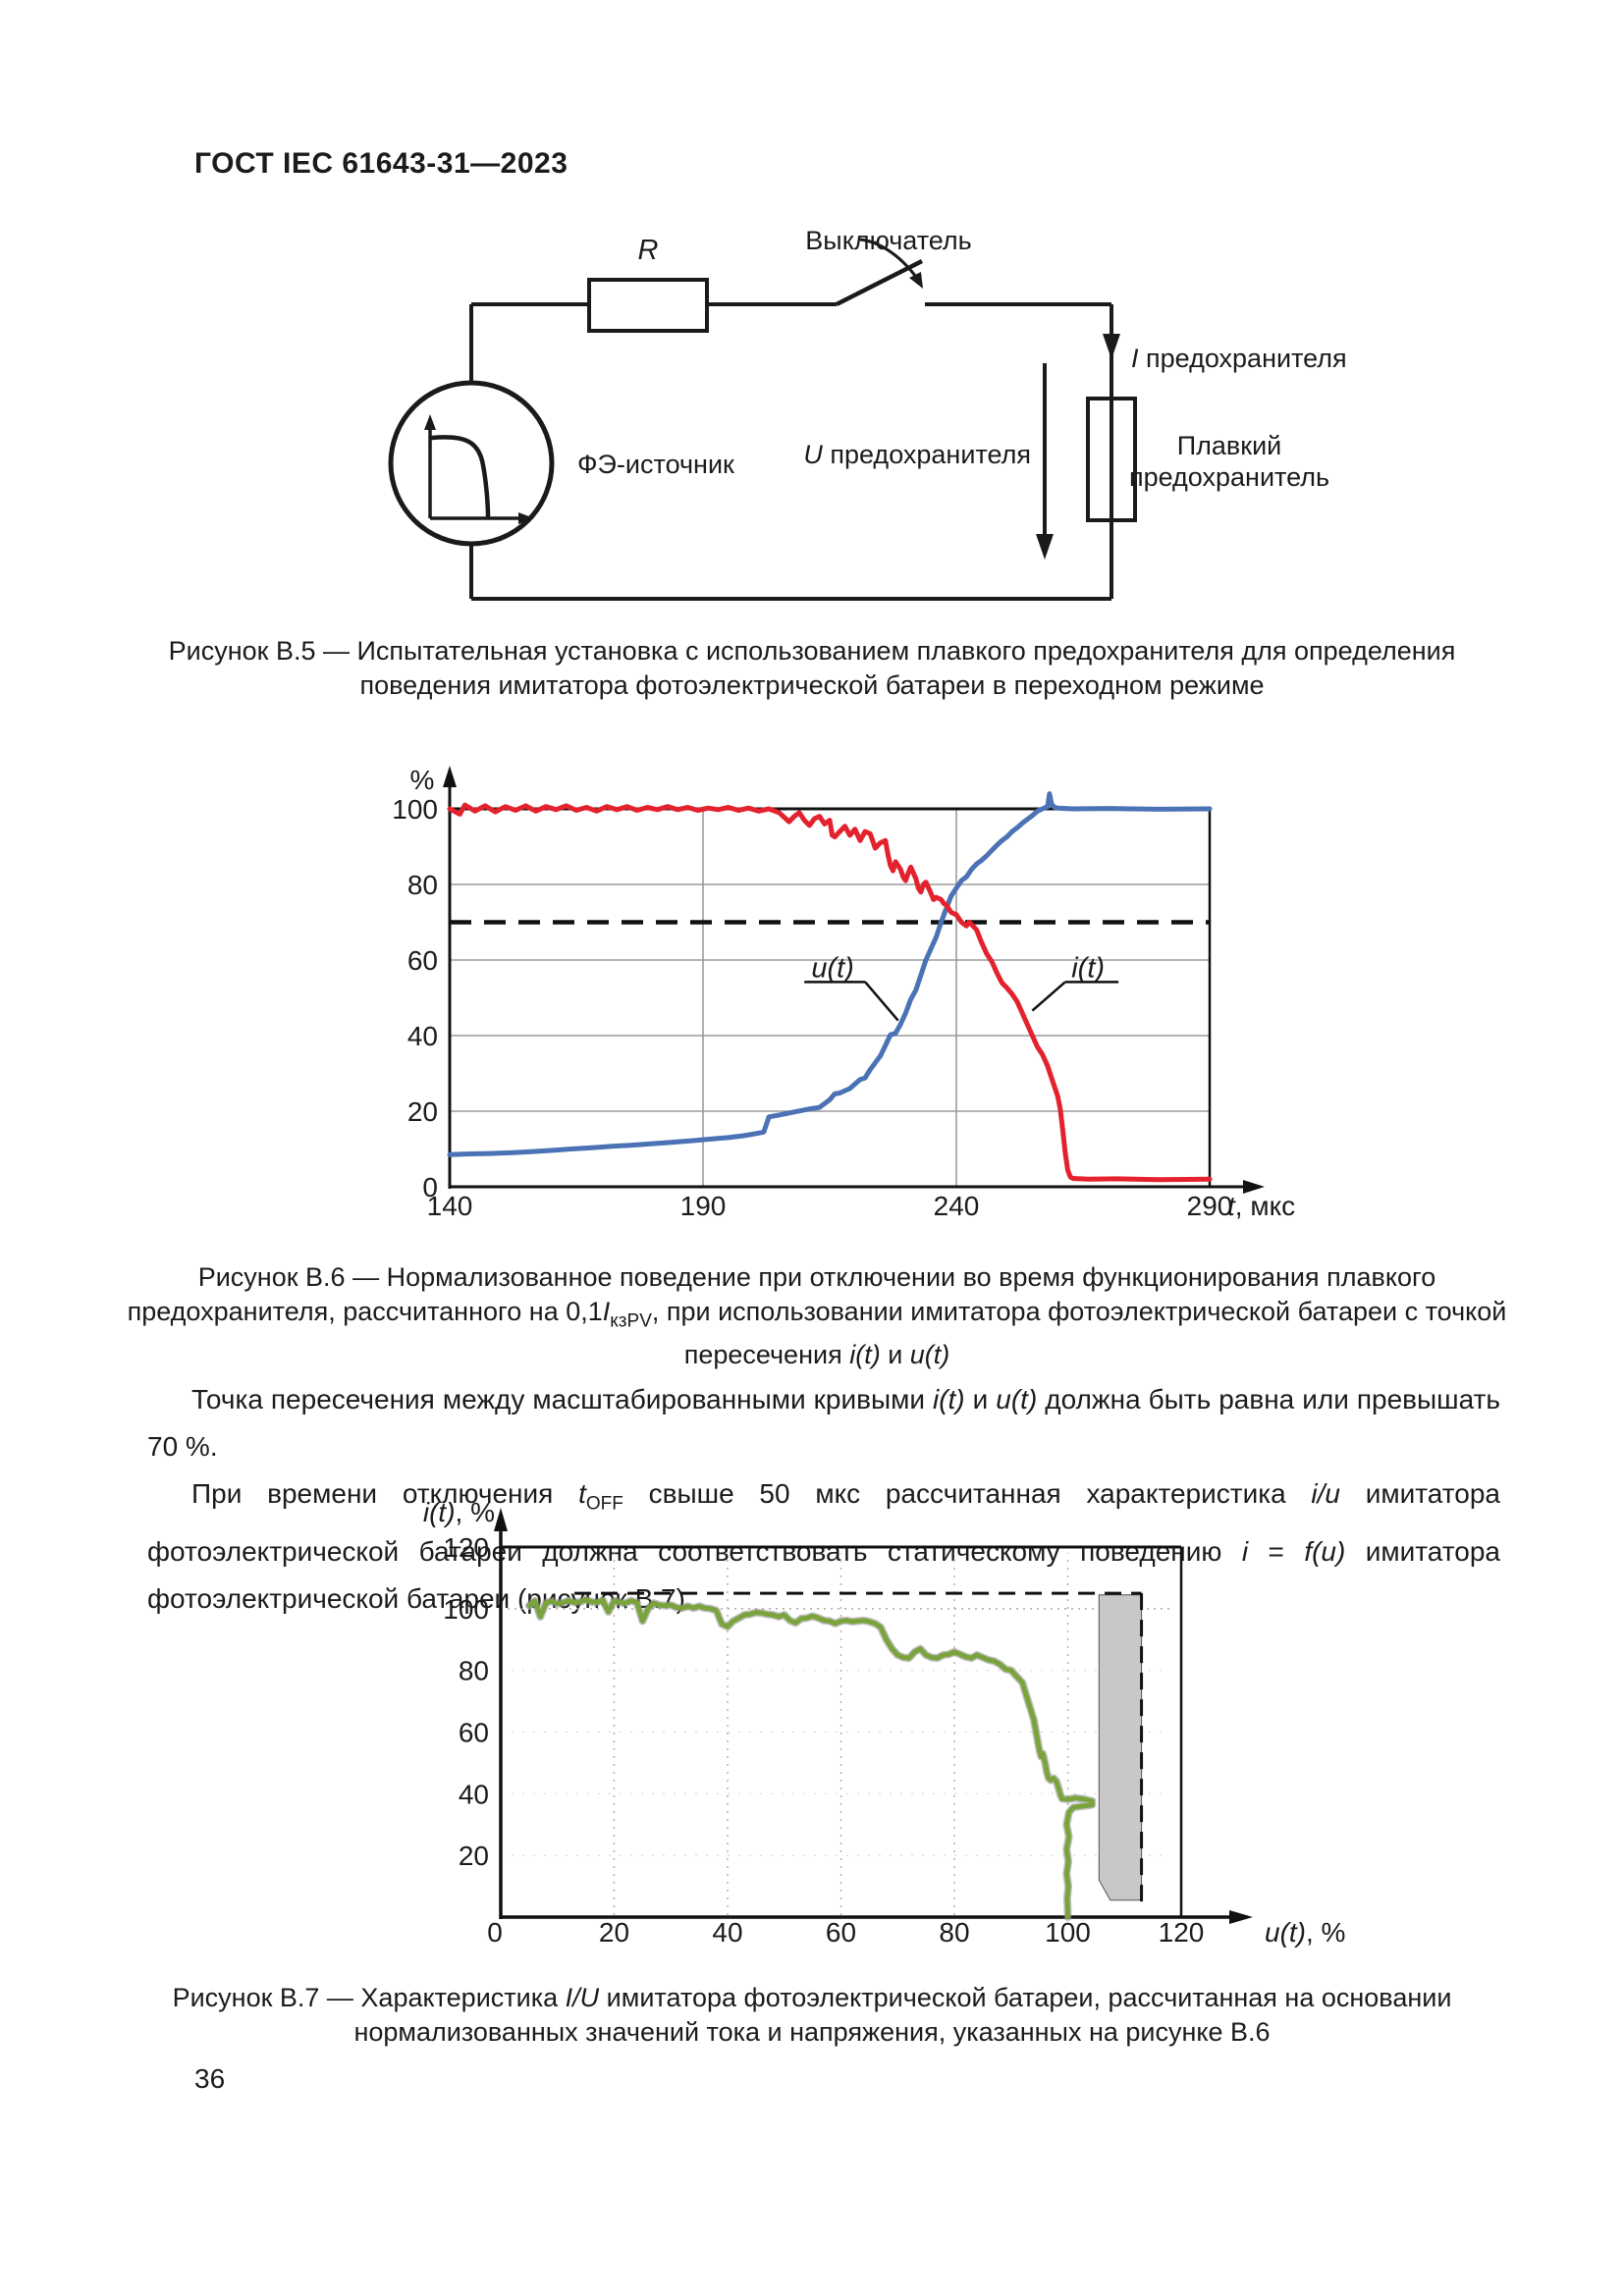  Describe the element at coordinates (466, 1548) in the screenshot. I see `y-tick-label: 120` at that location.